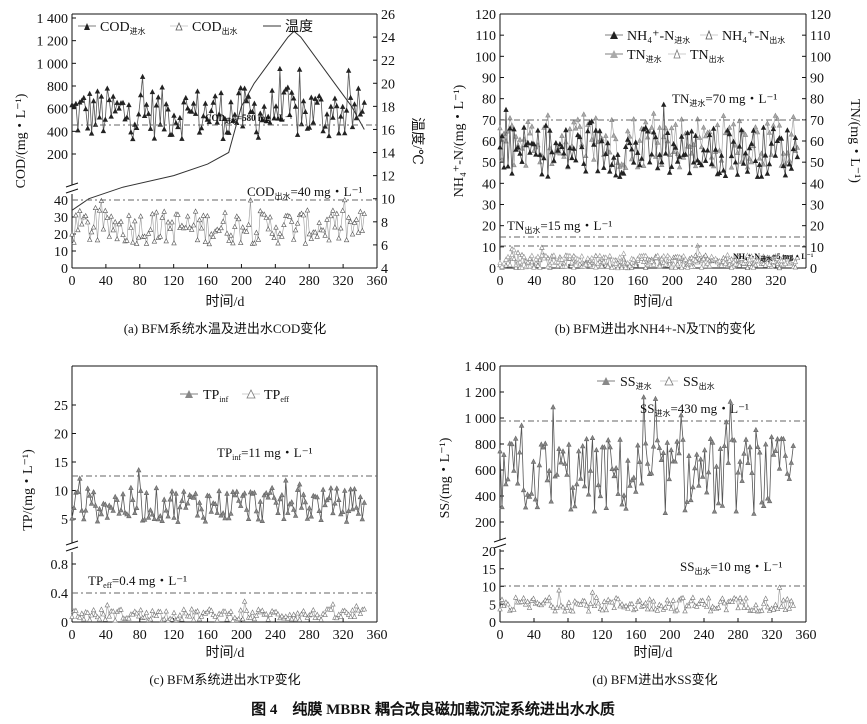 The image size is (867, 724). I want to click on x-tick-label: 320, so click(343, 635).